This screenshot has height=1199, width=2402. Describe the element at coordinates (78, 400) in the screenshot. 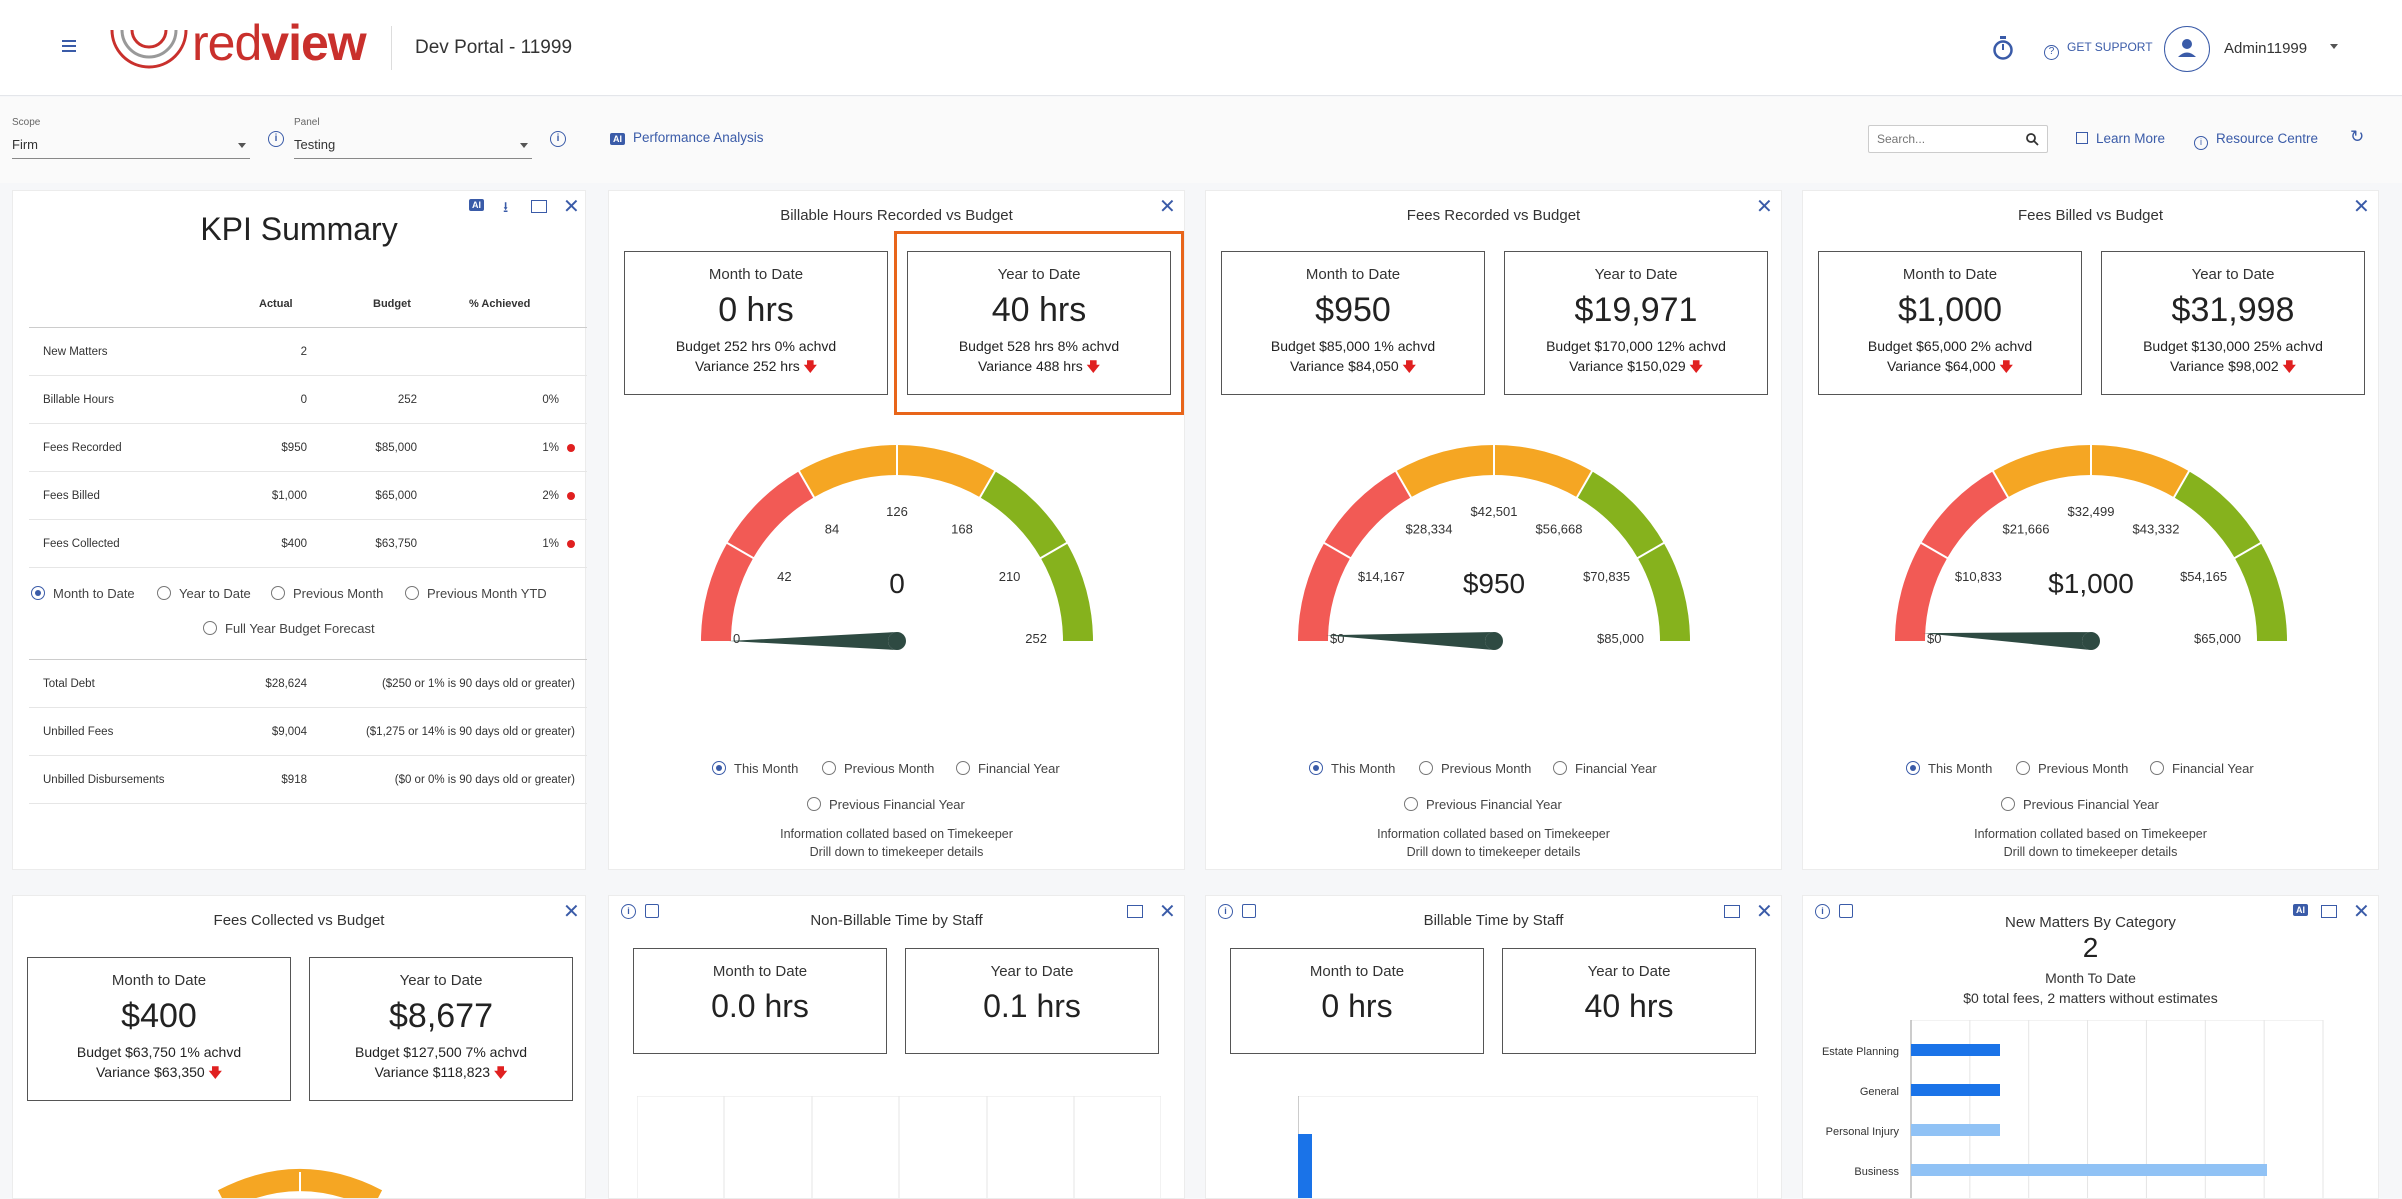

I see `kpi-row-label: Billable Hours` at that location.